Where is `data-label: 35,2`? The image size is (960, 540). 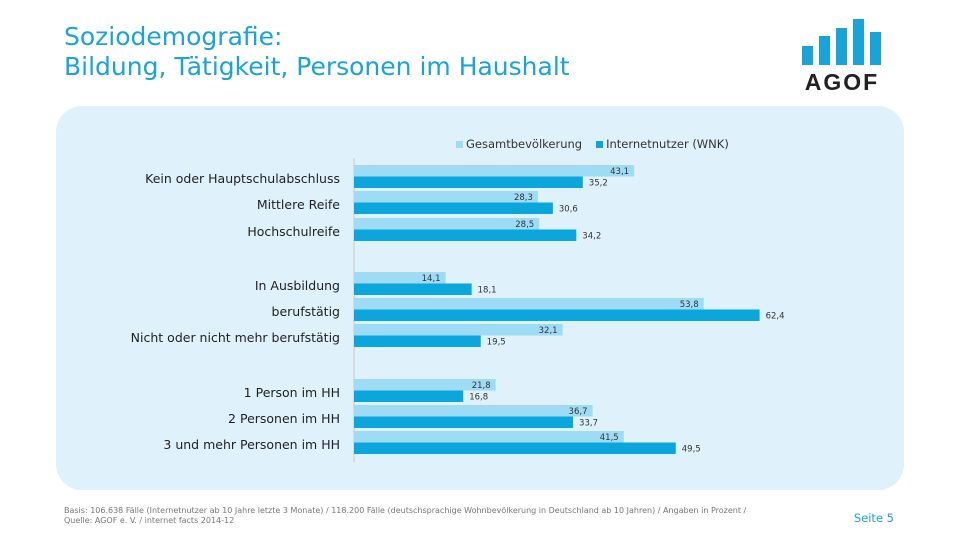
data-label: 35,2 is located at coordinates (598, 184).